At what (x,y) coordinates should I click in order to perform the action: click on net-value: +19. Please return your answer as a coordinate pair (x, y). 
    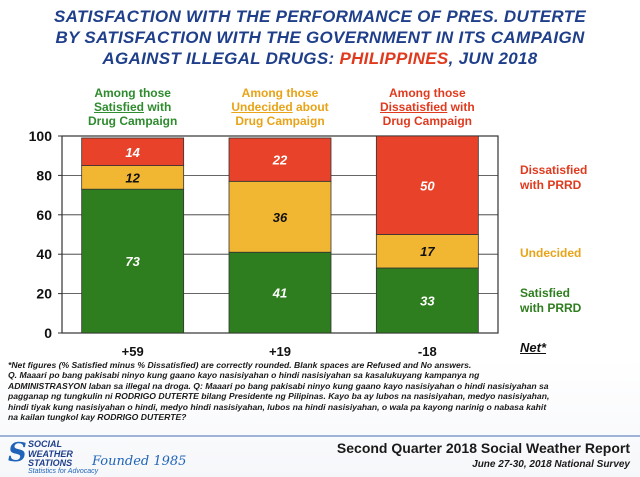
    Looking at the image, I should click on (280, 351).